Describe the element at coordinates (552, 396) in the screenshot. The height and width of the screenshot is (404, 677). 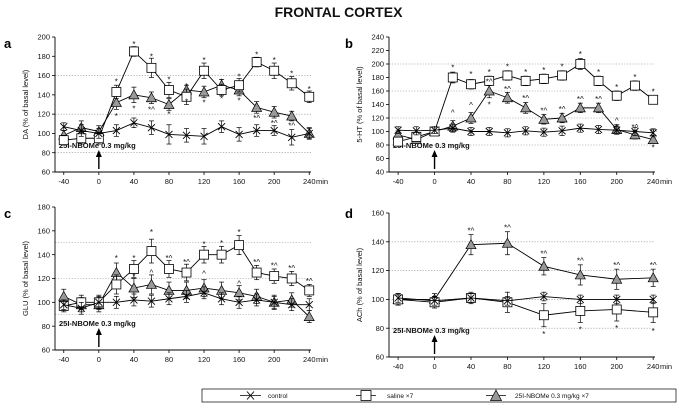
I see `legend-drug-label: 25I-NBOMe 0.3 mg/kg ×7` at that location.